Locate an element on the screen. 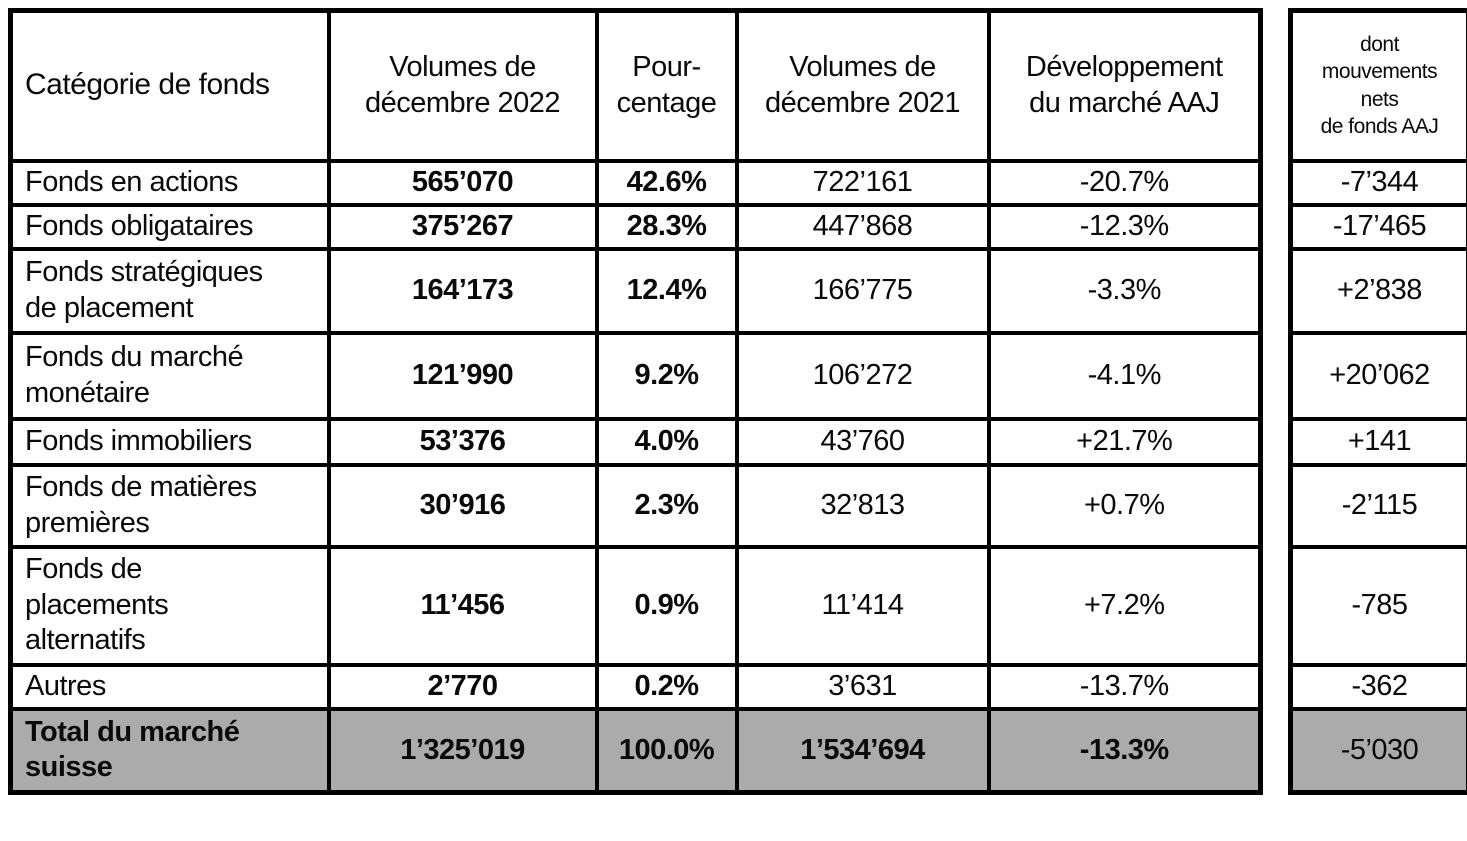 The image size is (1467, 841). side-row: -785 is located at coordinates (1377, 605).